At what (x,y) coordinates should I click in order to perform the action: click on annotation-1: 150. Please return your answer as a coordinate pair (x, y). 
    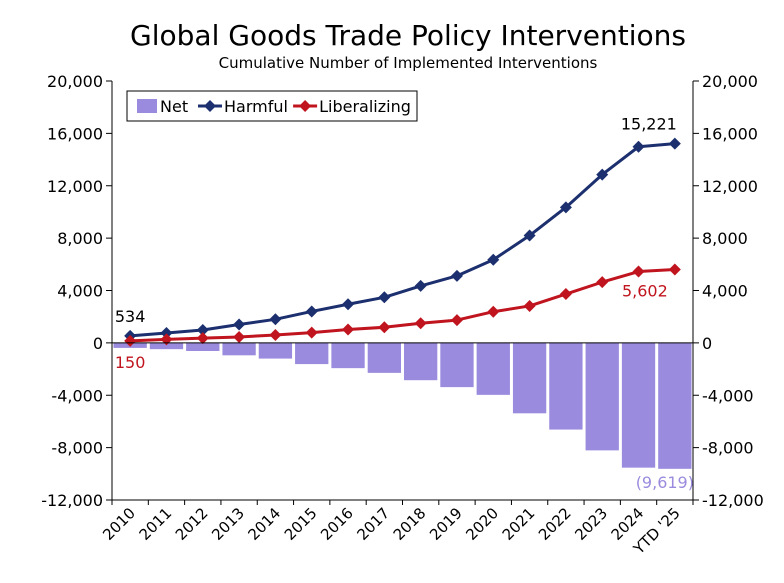
    Looking at the image, I should click on (130, 362).